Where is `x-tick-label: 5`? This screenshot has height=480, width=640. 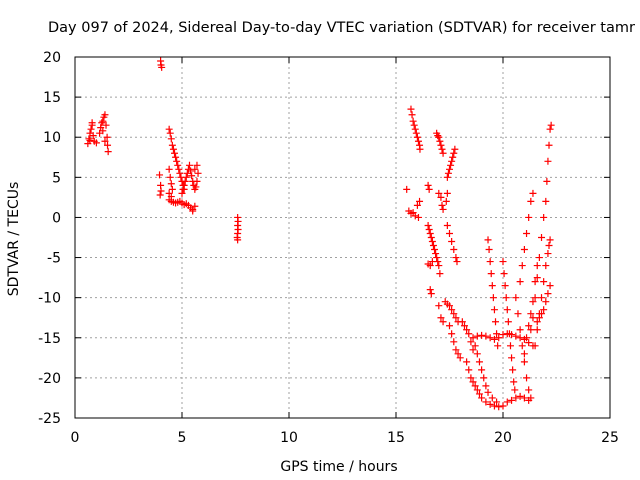
x-tick-label: 5 is located at coordinates (182, 438).